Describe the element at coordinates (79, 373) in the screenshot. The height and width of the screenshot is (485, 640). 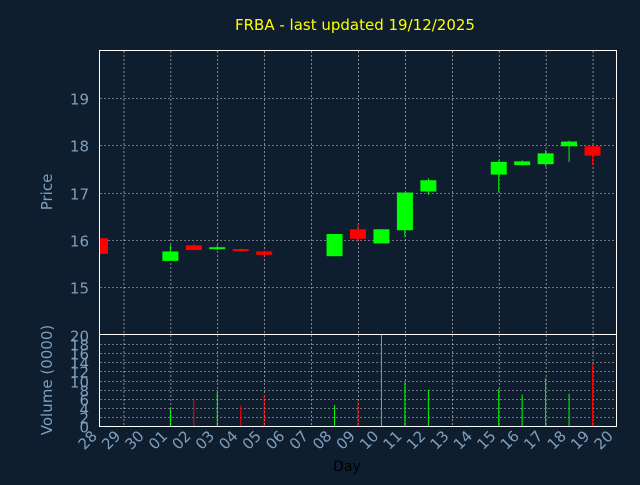
I see `volume-tick-label: 12` at that location.